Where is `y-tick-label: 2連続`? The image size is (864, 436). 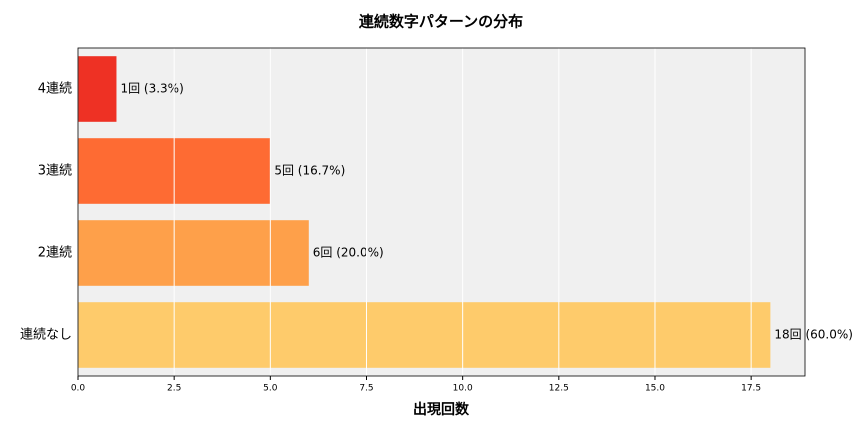 y-tick-label: 2連続 is located at coordinates (55, 253).